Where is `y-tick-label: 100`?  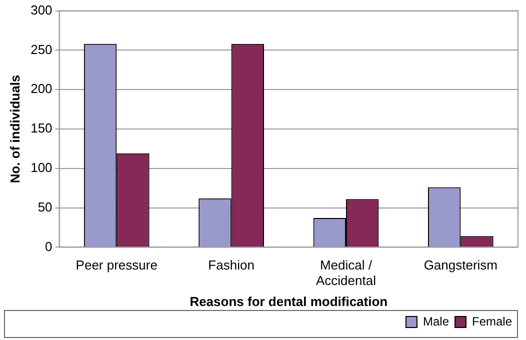
y-tick-label: 100 is located at coordinates (41, 167).